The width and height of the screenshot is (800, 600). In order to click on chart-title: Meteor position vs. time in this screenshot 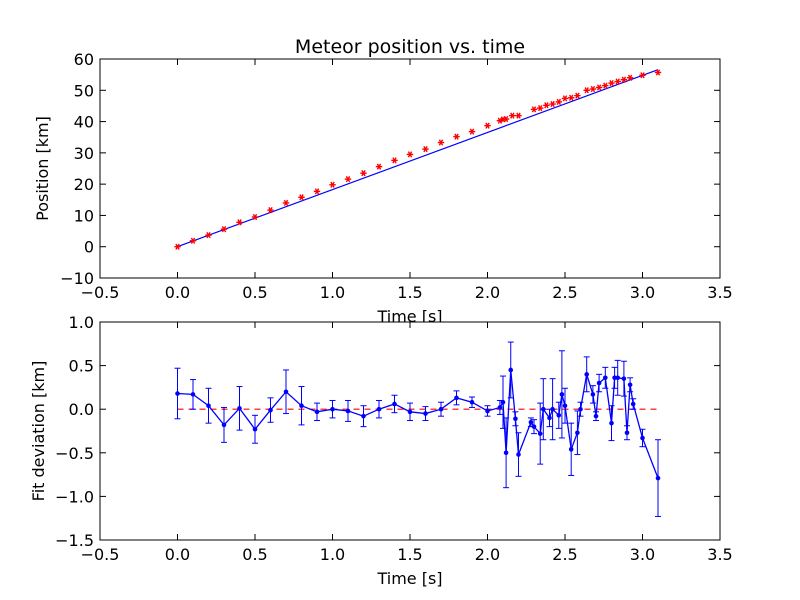, I will do `click(410, 47)`.